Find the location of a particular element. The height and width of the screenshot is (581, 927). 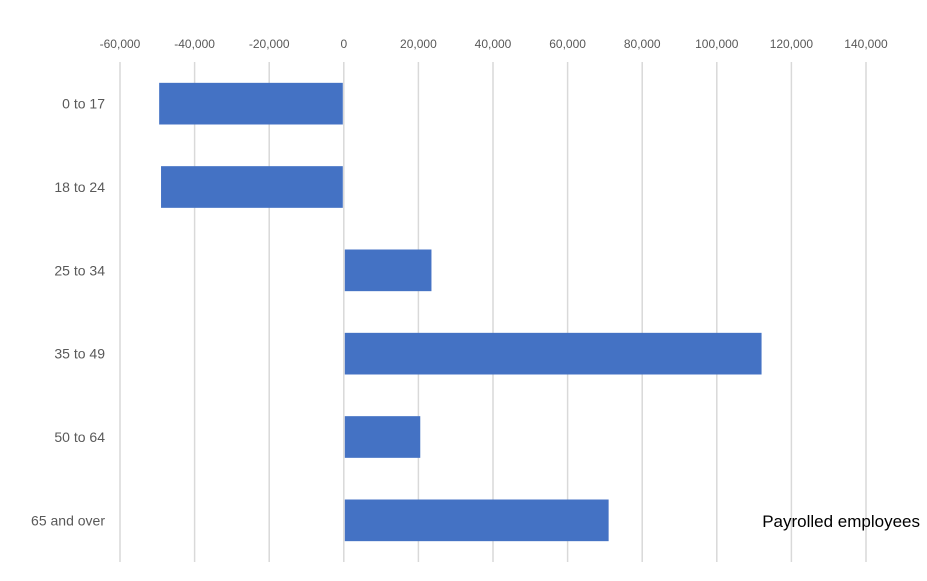

x-tick-label: 20,000 is located at coordinates (418, 44).